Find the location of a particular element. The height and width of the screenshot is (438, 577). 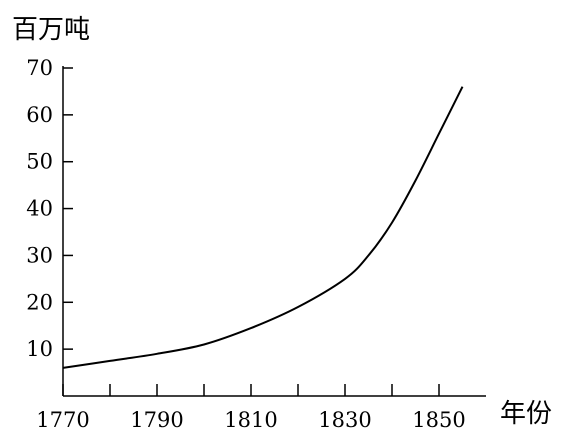

x-axis-ticks: 1770 1790 1810 1830 1850 is located at coordinates (251, 408).